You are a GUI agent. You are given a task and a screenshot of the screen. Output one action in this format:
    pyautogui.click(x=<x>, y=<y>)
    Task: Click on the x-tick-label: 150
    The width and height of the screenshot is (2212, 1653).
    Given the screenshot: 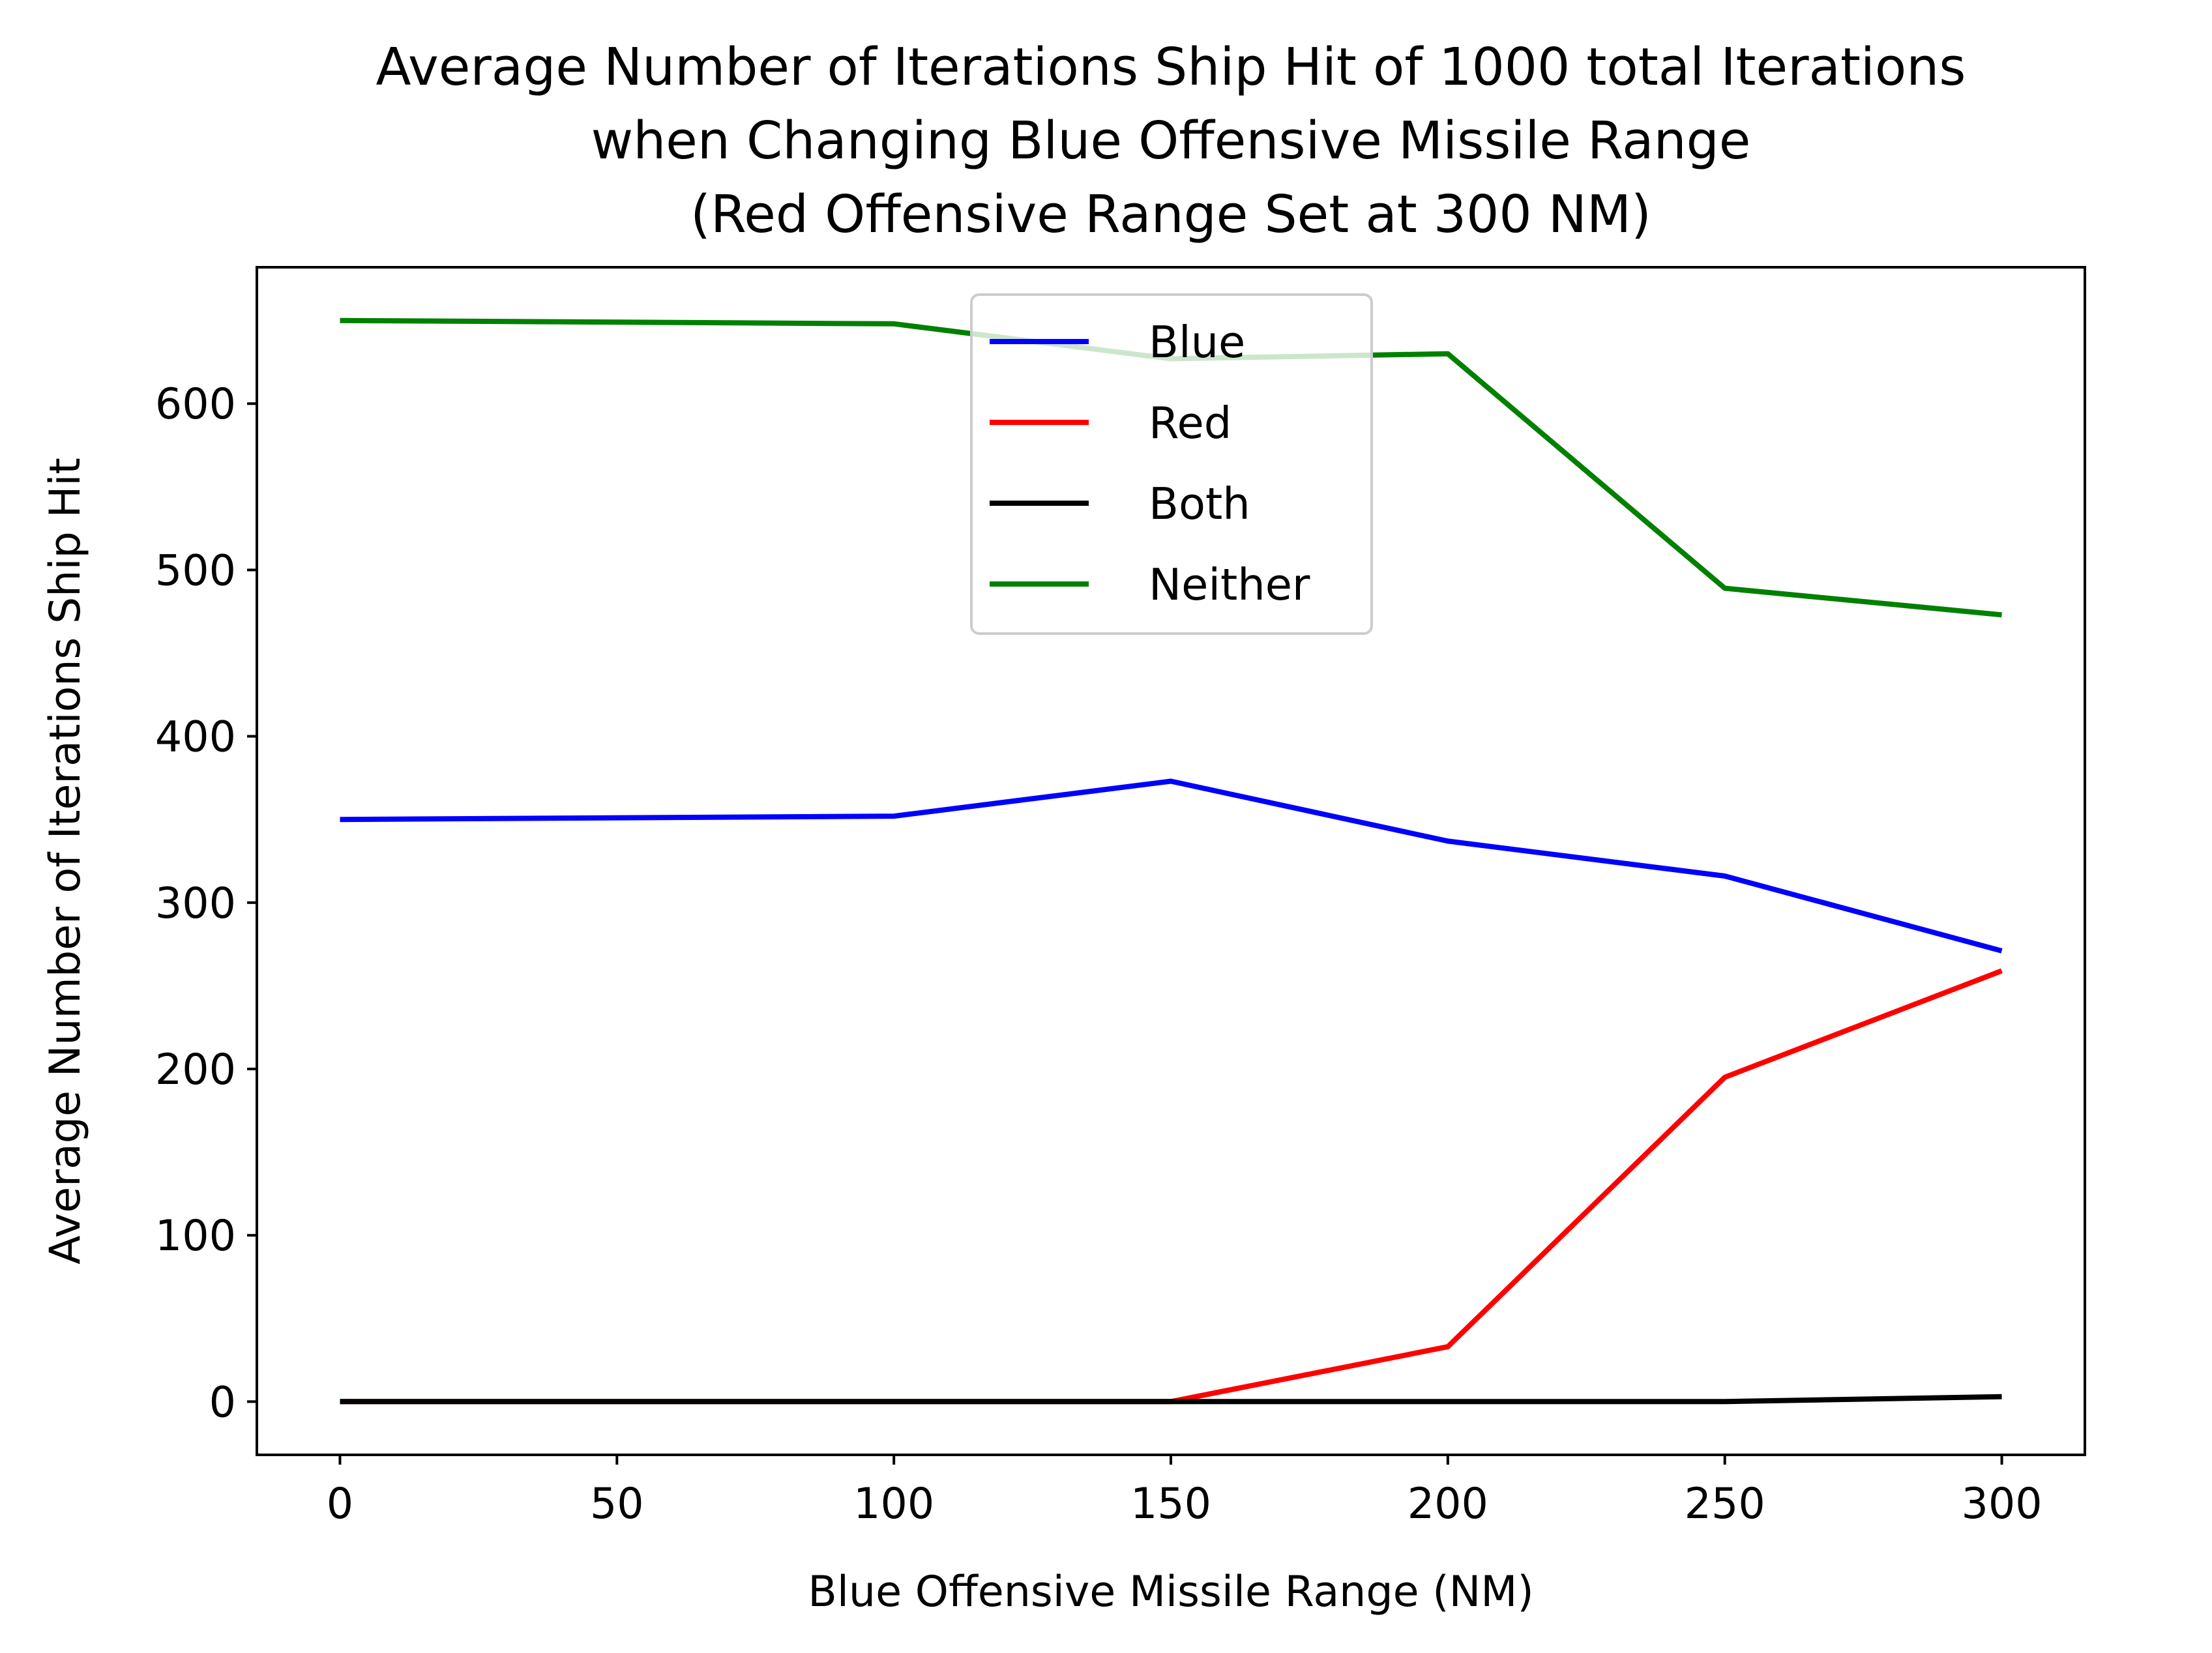 What is the action you would take?
    pyautogui.click(x=1170, y=1504)
    